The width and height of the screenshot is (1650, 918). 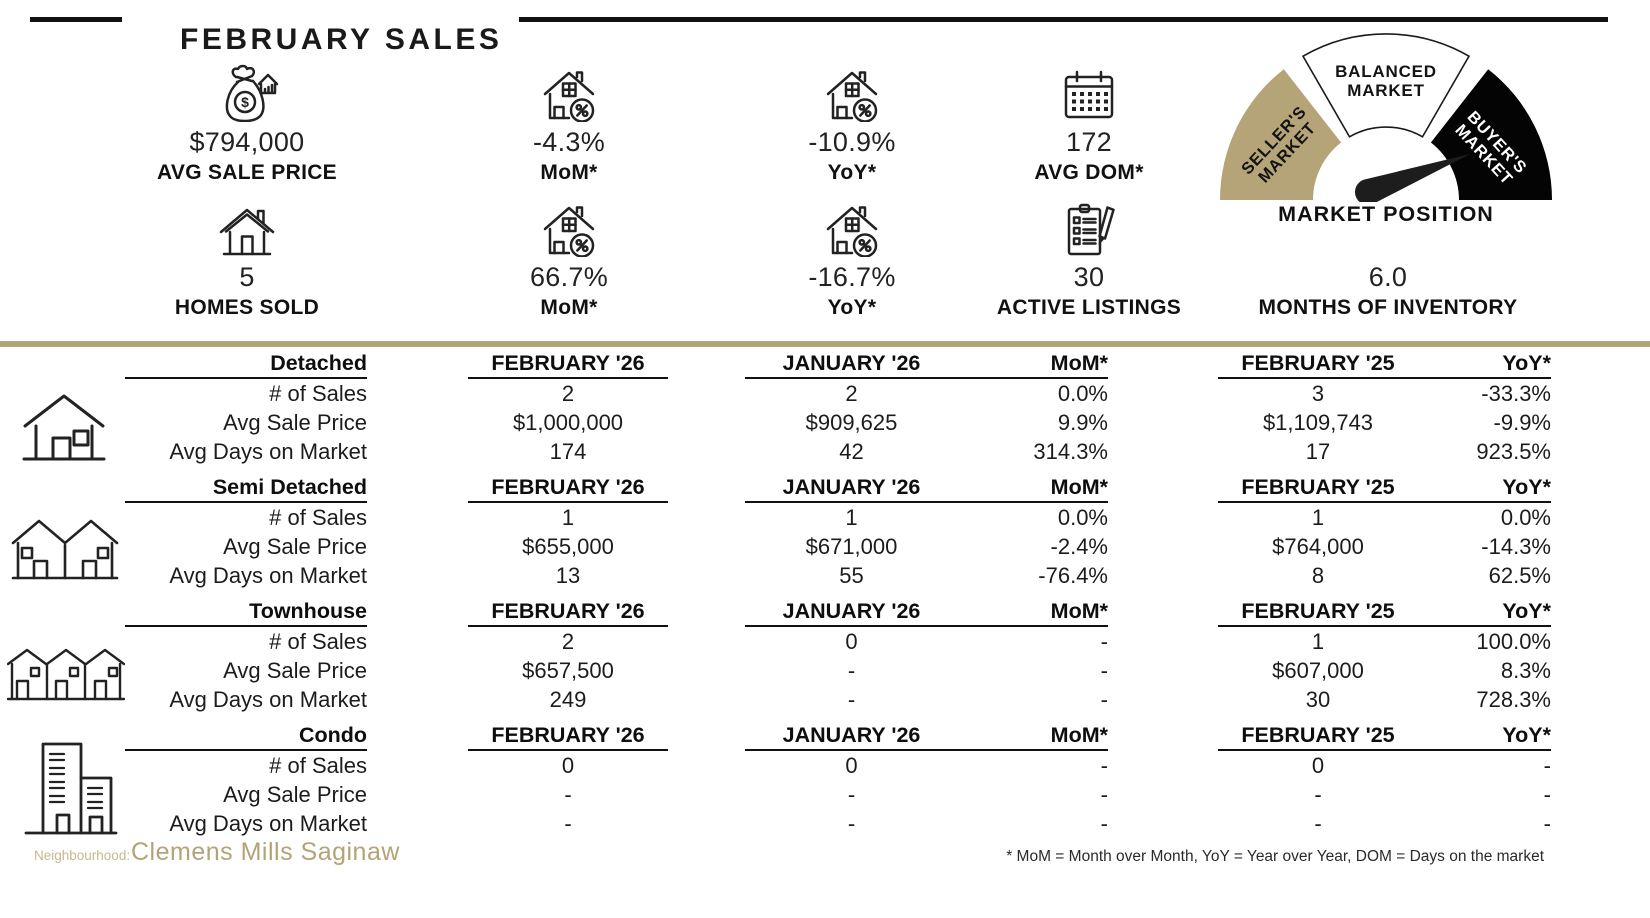 What do you see at coordinates (825, 393) in the screenshot?
I see `table-row: # of Sales 2 2 0.0% 3 -33.3%` at bounding box center [825, 393].